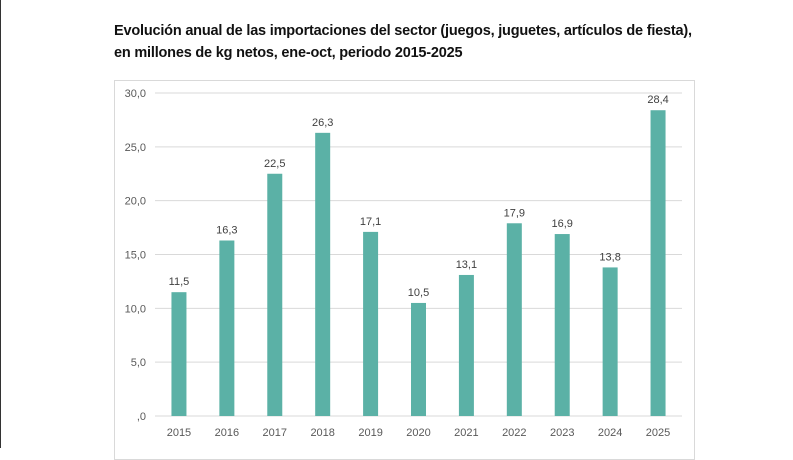 Image resolution: width=793 pixels, height=460 pixels. I want to click on y-tick-label: 20,0, so click(135, 202).